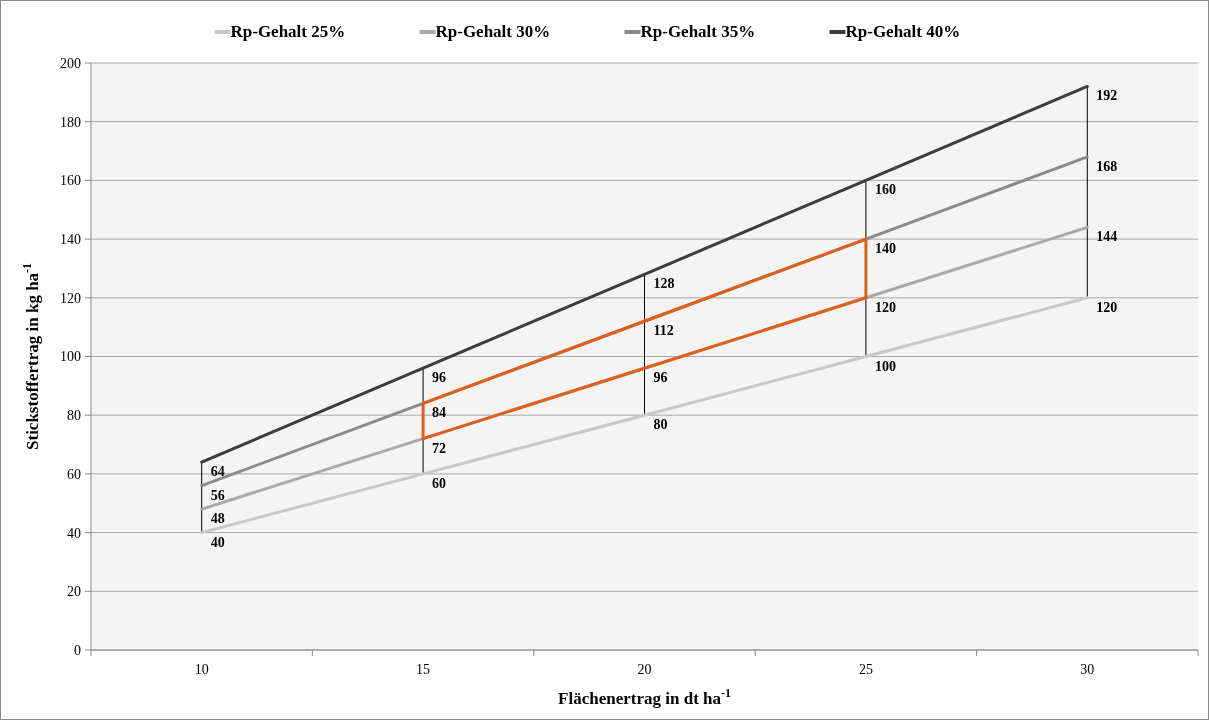  What do you see at coordinates (70, 122) in the screenshot?
I see `y-tick-label: 180` at bounding box center [70, 122].